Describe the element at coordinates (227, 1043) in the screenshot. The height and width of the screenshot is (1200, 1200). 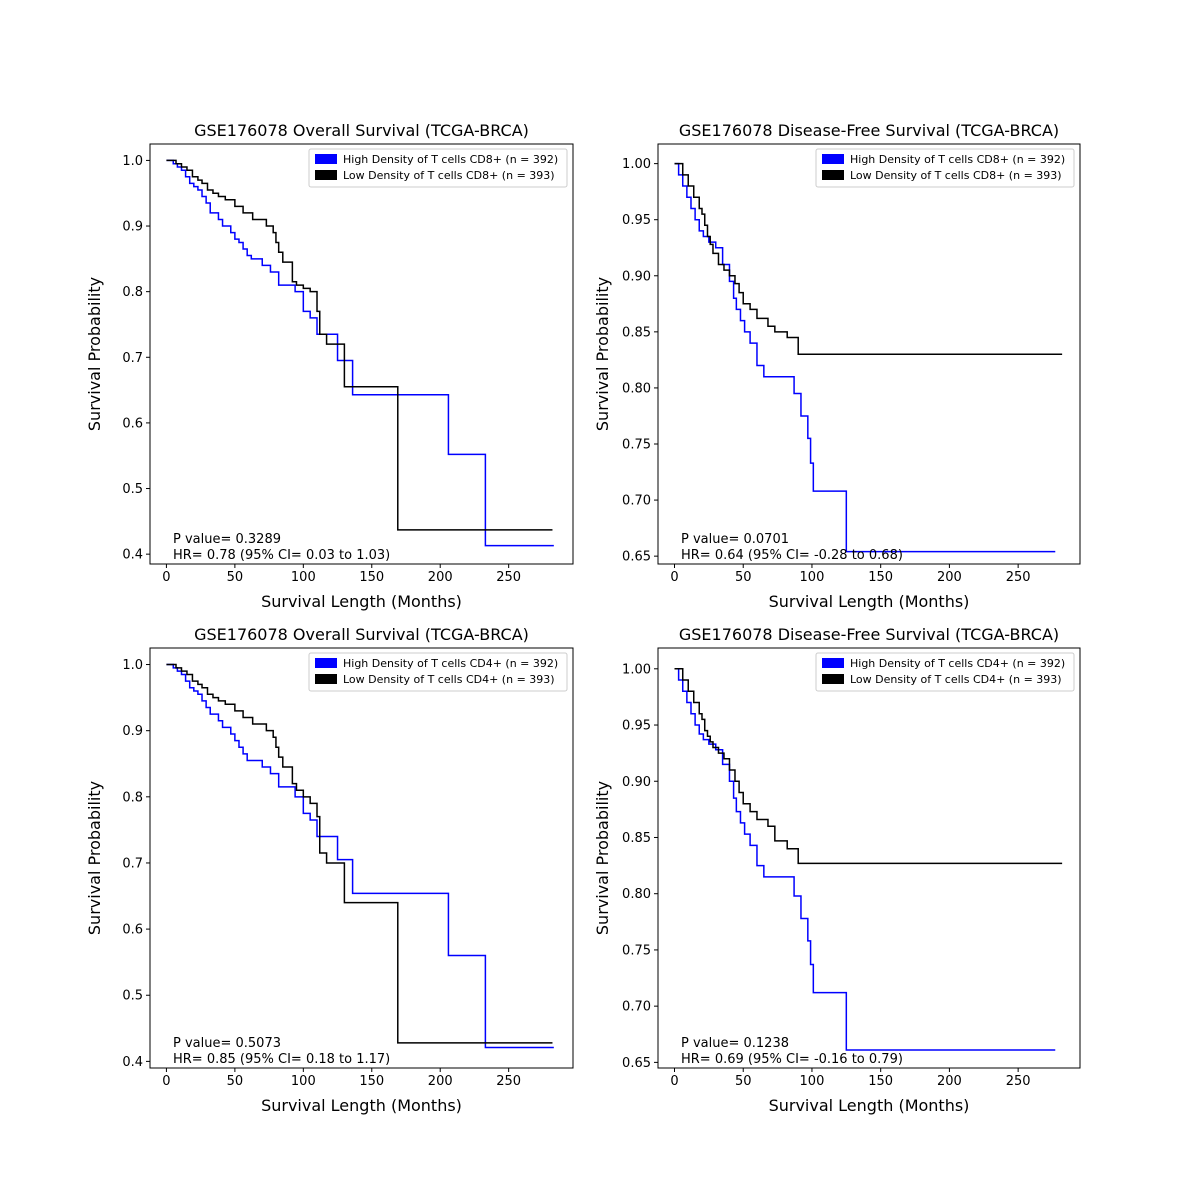
I see `p-value-annotation: P value= 0.5073` at that location.